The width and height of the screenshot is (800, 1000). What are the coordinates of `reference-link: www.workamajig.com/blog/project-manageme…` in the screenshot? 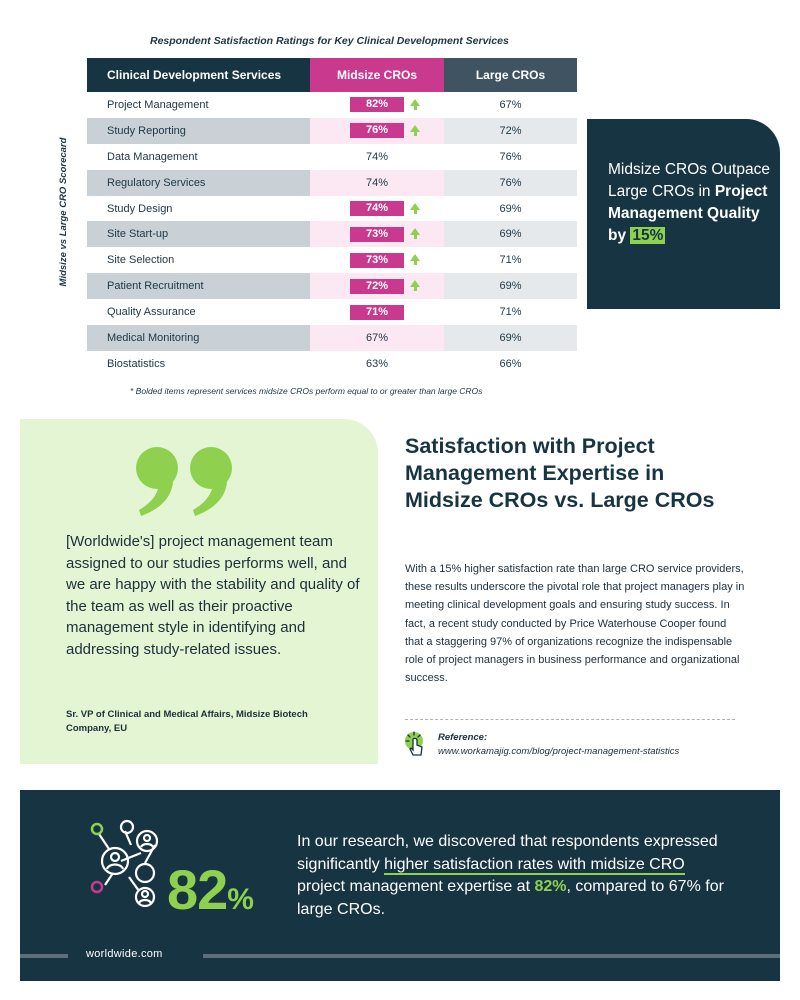 It's located at (559, 751).